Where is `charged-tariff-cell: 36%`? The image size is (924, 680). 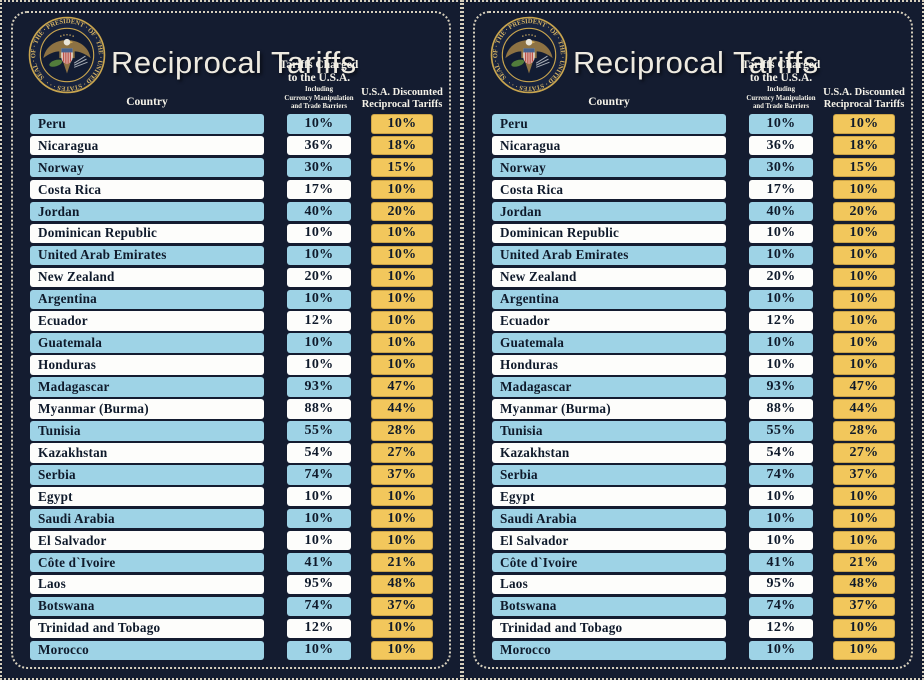 charged-tariff-cell: 36% is located at coordinates (319, 145).